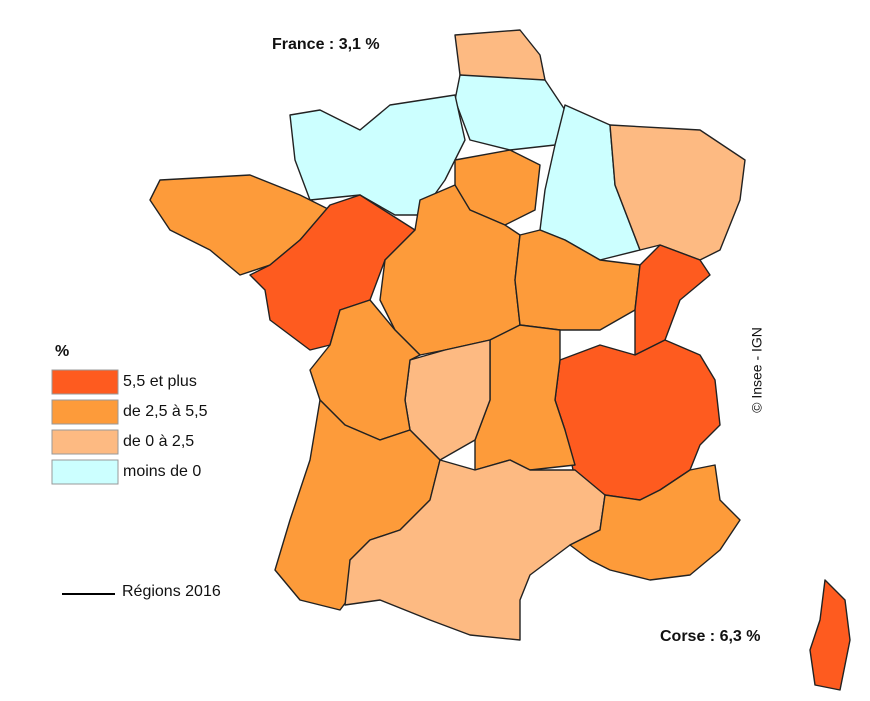  What do you see at coordinates (165, 411) in the screenshot?
I see `legend-label: de 2,5 à 5,5` at bounding box center [165, 411].